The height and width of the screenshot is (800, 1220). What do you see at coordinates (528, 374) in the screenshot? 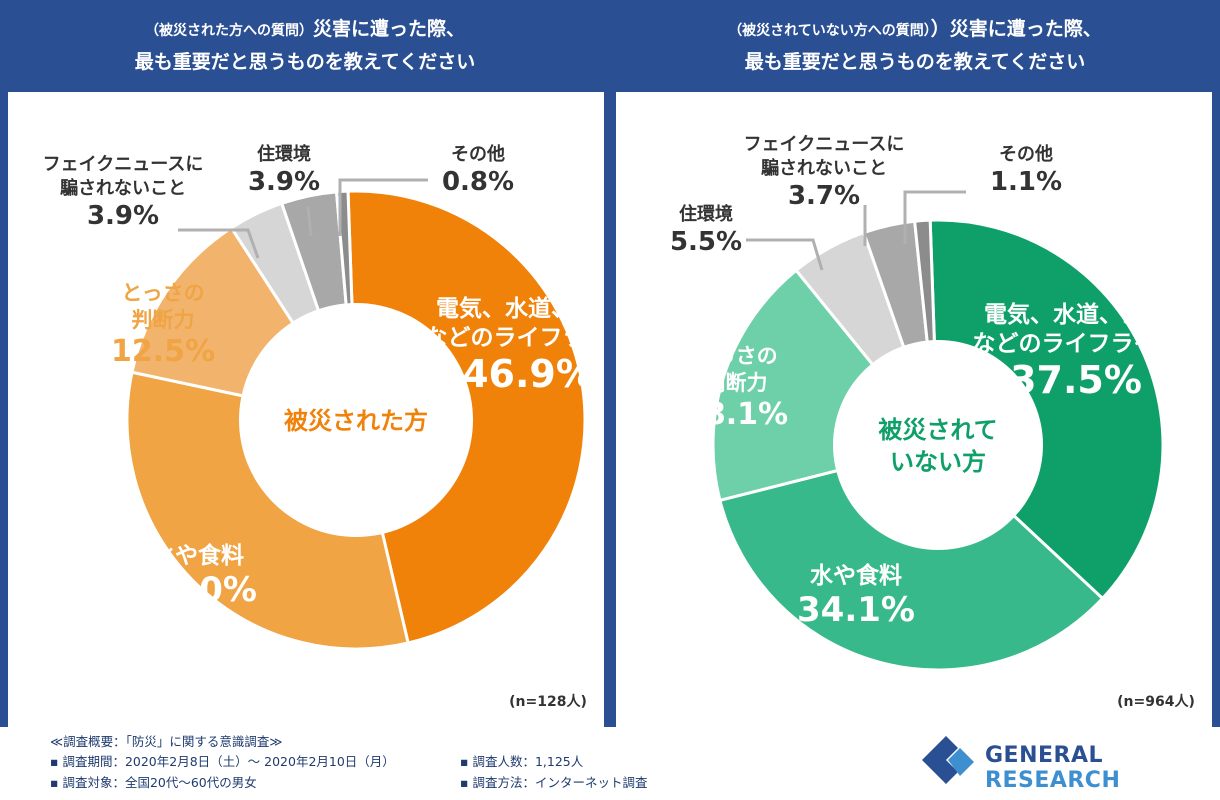
I see `slice-label-percent: 46.9%` at bounding box center [528, 374].